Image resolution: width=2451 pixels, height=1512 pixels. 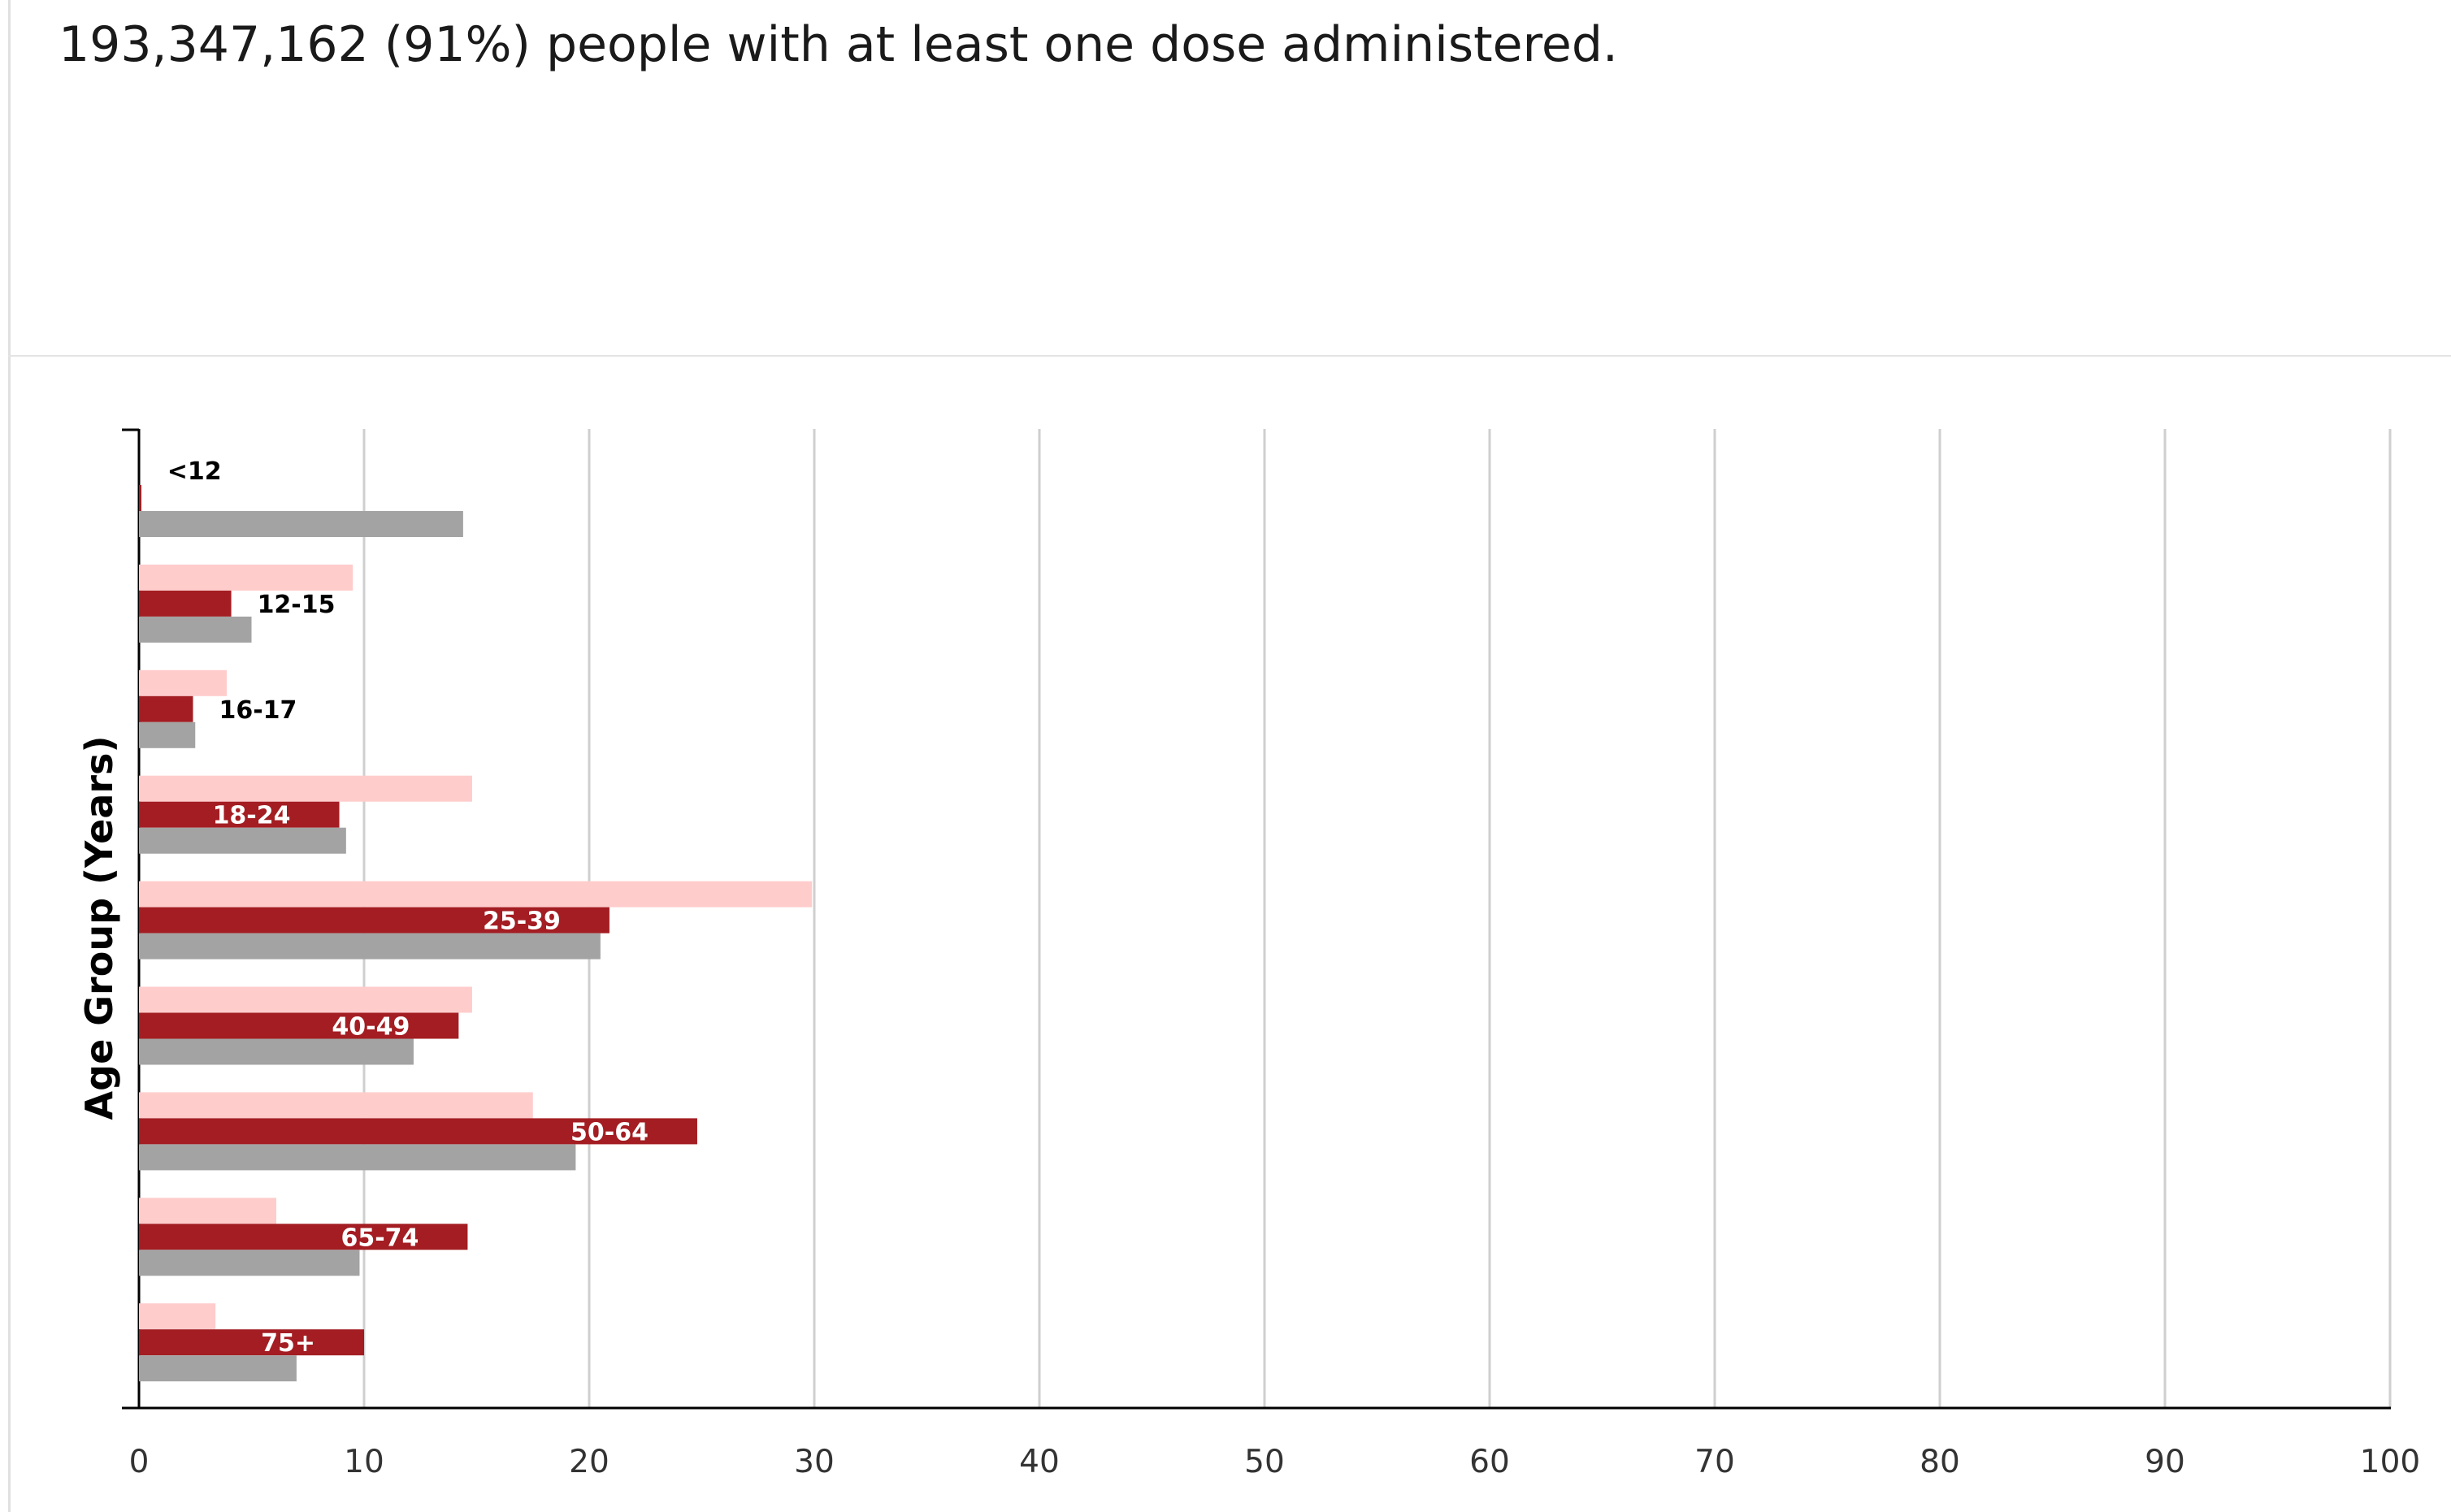 I want to click on category-label: 12-15, so click(x=297, y=605).